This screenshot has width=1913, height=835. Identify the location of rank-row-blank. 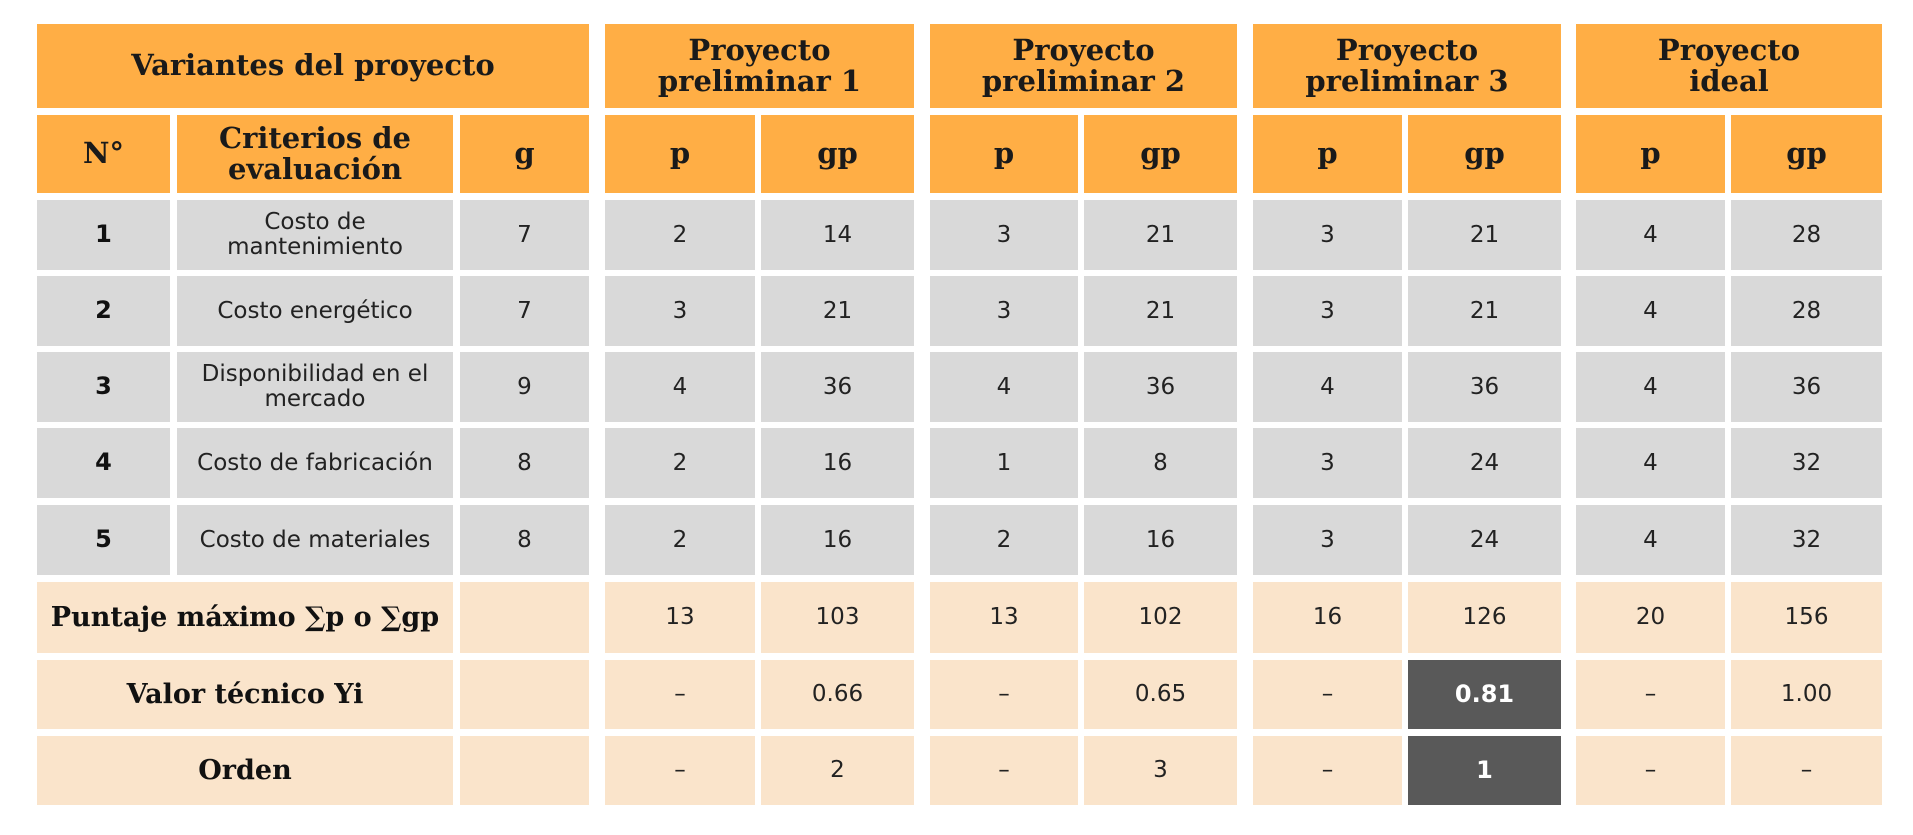
(524, 770).